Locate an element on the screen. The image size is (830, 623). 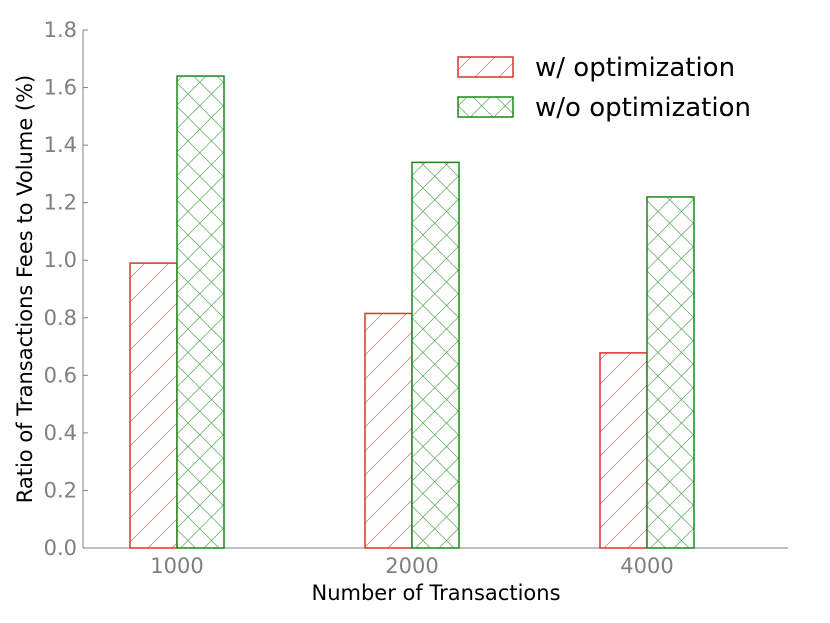
legend-swatch-without-optimization is located at coordinates (485, 107).